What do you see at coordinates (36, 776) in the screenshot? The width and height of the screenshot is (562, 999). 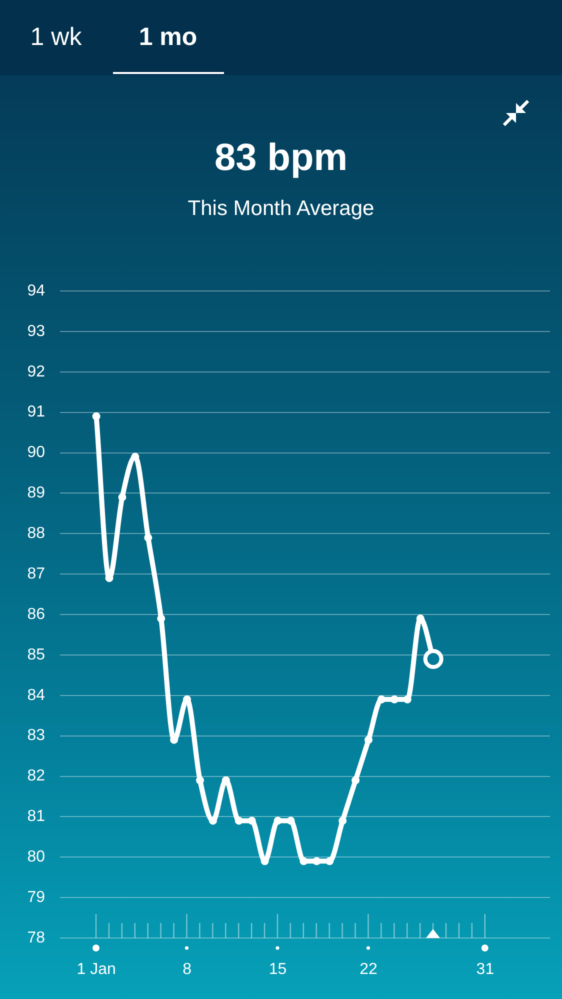 I see `y-tick-label: 82` at bounding box center [36, 776].